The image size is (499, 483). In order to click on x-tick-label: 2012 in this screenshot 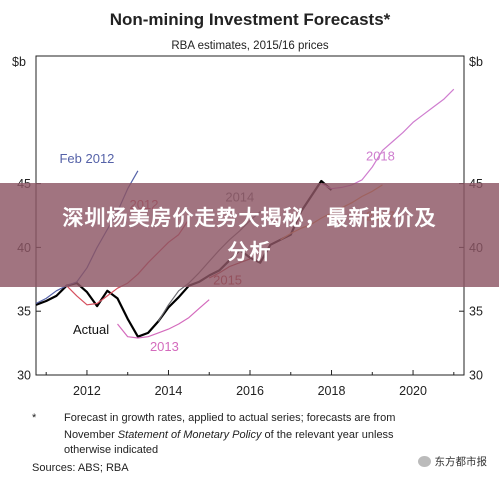, I will do `click(87, 391)`.